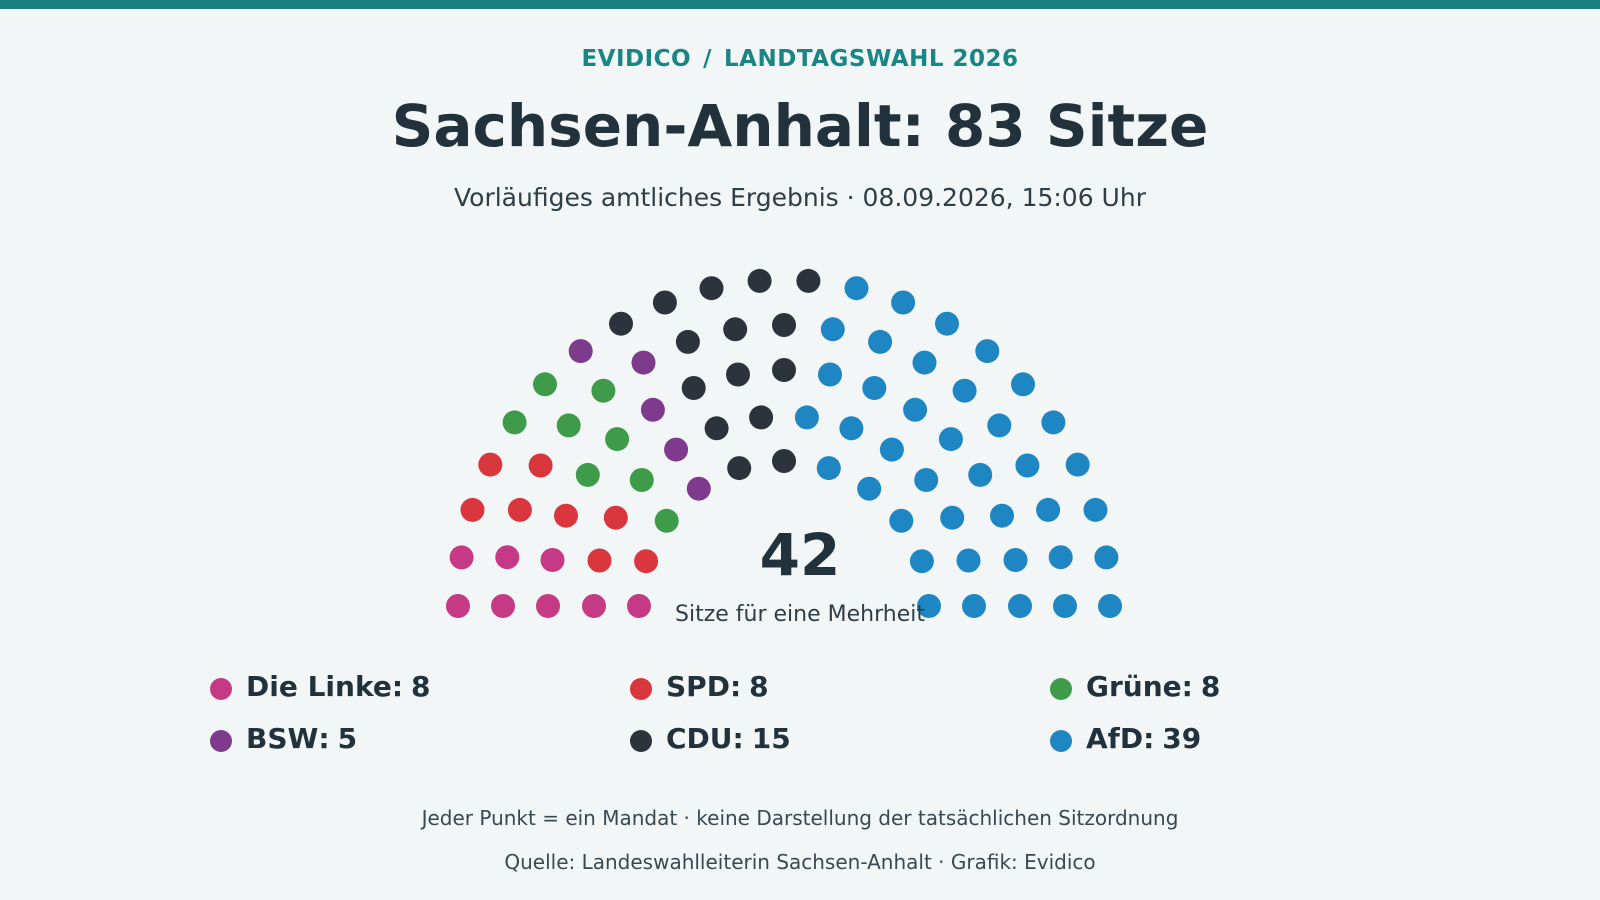 This screenshot has height=900, width=1600. Describe the element at coordinates (347, 738) in the screenshot. I see `legend-count: 5` at that location.